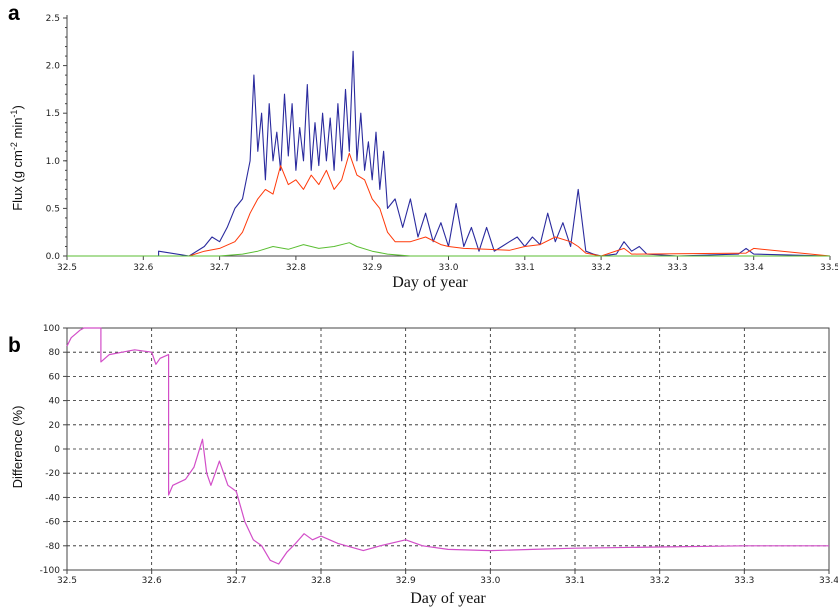 Image resolution: width=838 pixels, height=610 pixels. I want to click on panel-a-xlabel: Day of year, so click(430, 282).